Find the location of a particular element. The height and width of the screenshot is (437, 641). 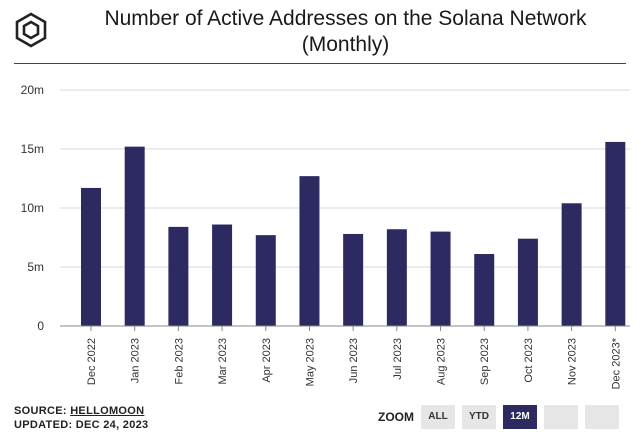

zoom-label: ZOOM is located at coordinates (396, 417).